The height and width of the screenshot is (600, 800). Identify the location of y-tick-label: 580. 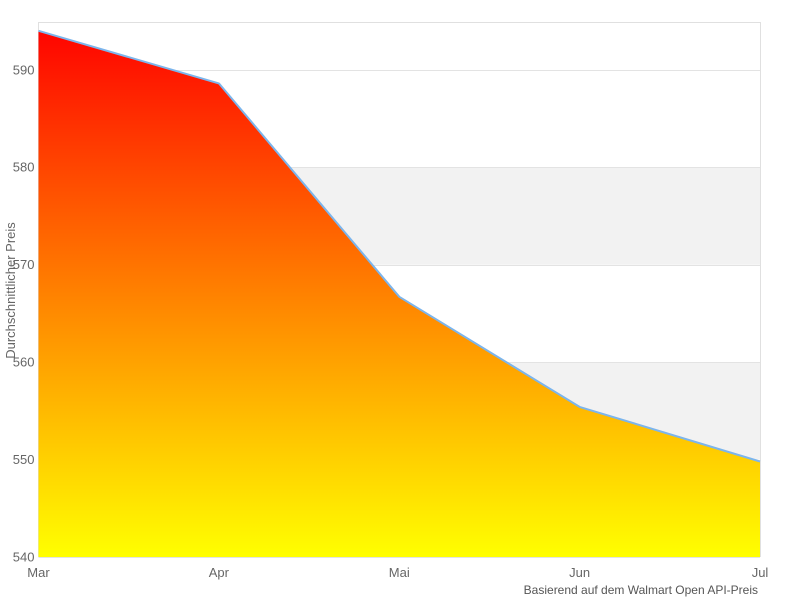
(24, 167).